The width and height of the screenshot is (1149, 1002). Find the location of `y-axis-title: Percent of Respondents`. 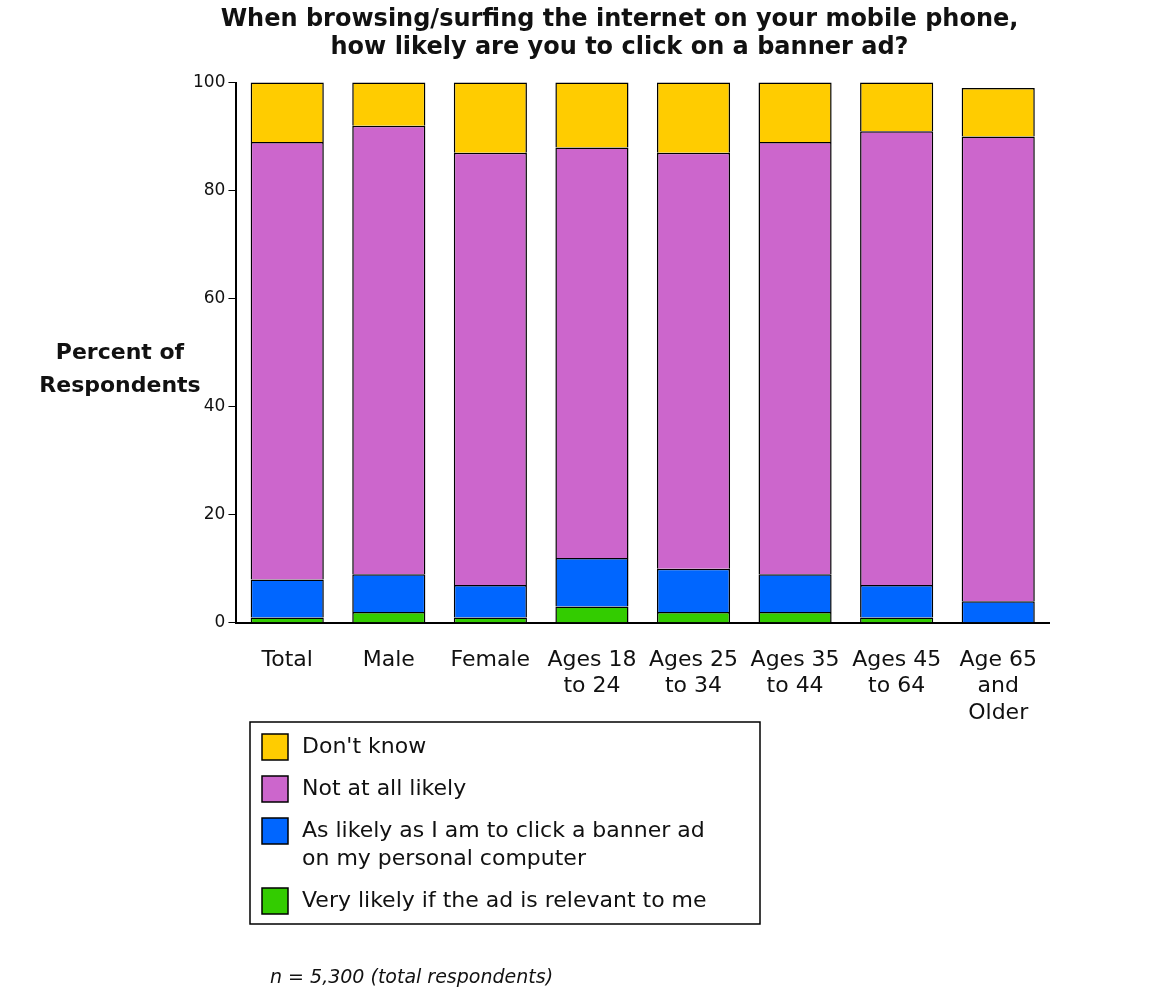

y-axis-title: Percent of Respondents is located at coordinates (120, 368).